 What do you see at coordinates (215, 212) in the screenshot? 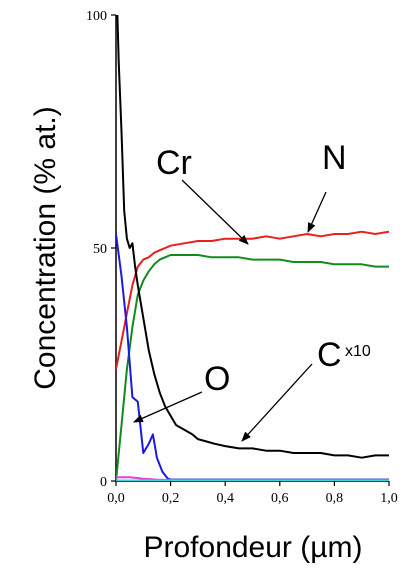
I see `arrow-cr` at bounding box center [215, 212].